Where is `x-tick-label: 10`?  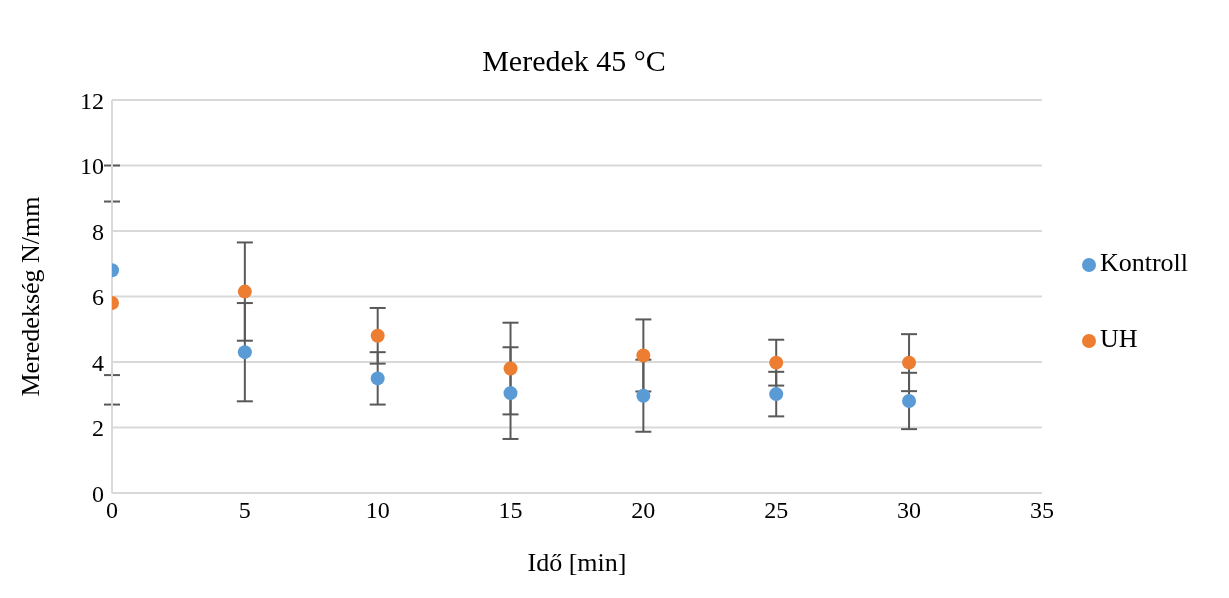
x-tick-label: 10 is located at coordinates (377, 510).